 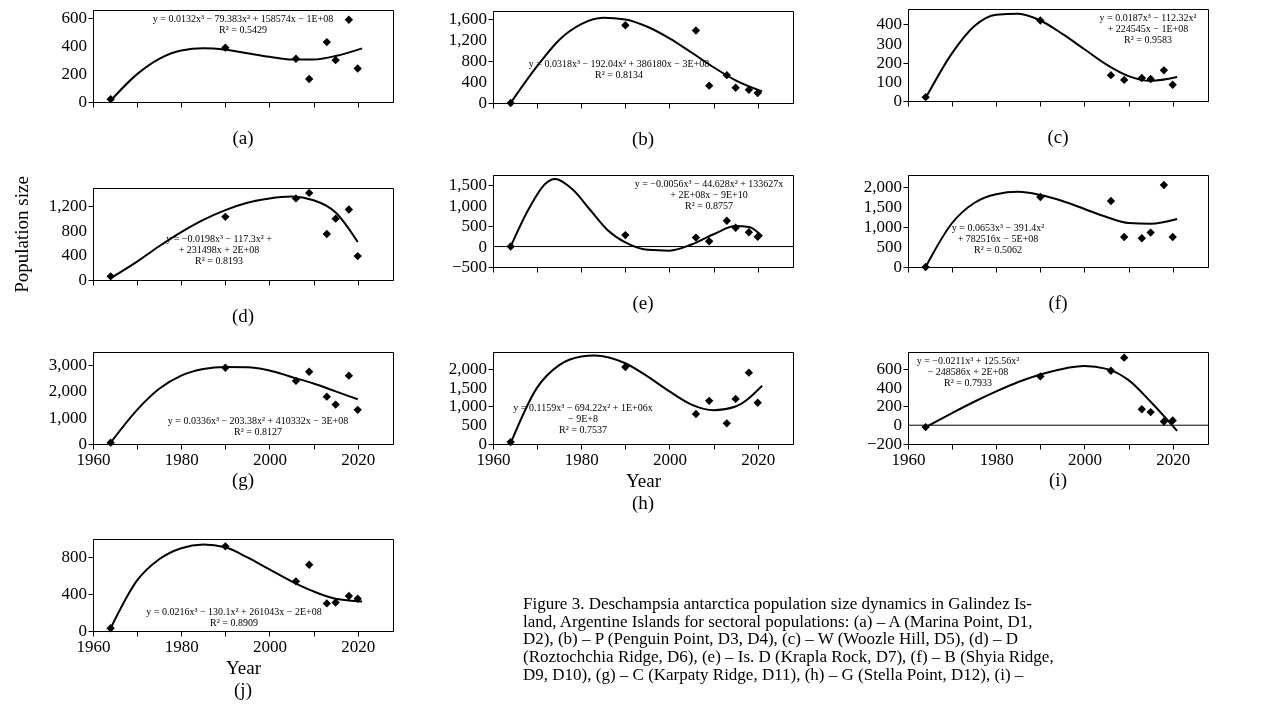 I want to click on annotation: y = 0.0653x³ − 391.4x², so click(x=998, y=227).